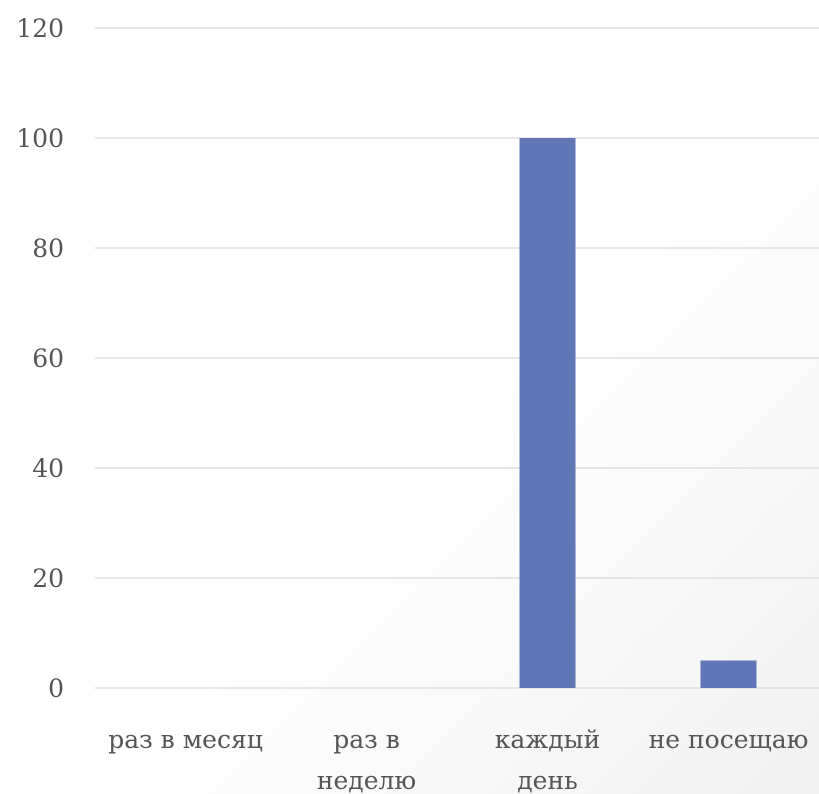  What do you see at coordinates (366, 739) in the screenshot?
I see `x-category-label-line: раз в` at bounding box center [366, 739].